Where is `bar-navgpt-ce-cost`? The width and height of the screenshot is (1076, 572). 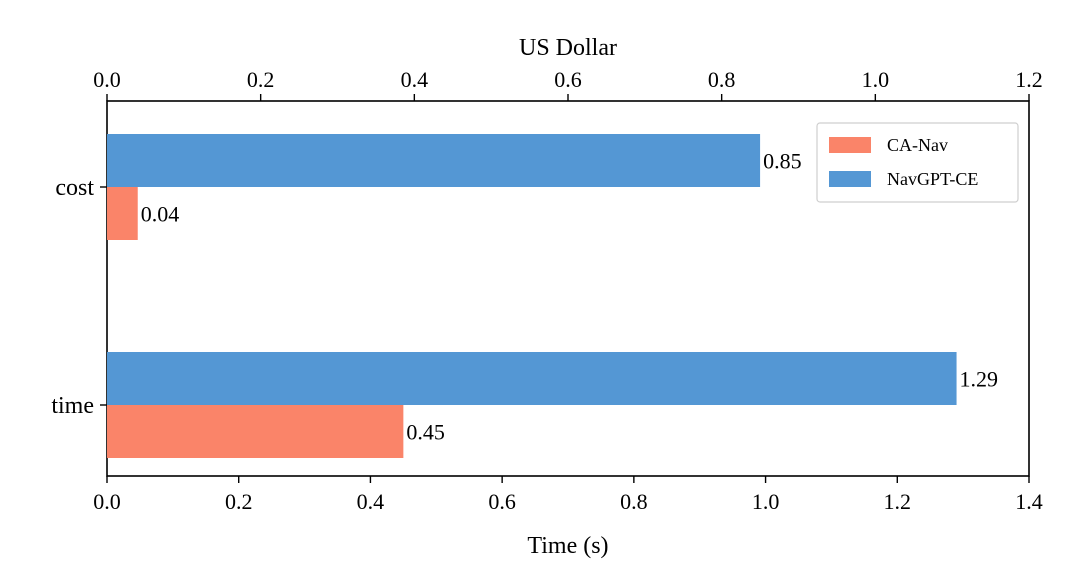 bar-navgpt-ce-cost is located at coordinates (434, 160).